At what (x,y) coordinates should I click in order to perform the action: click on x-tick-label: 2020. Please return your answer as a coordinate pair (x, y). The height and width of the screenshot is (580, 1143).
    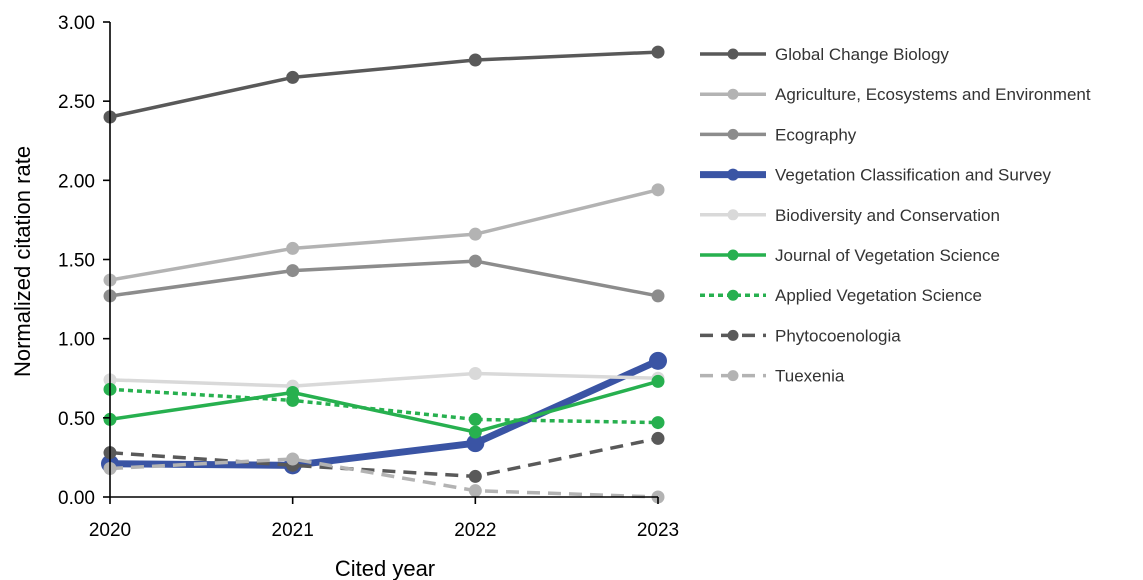
    Looking at the image, I should click on (110, 530).